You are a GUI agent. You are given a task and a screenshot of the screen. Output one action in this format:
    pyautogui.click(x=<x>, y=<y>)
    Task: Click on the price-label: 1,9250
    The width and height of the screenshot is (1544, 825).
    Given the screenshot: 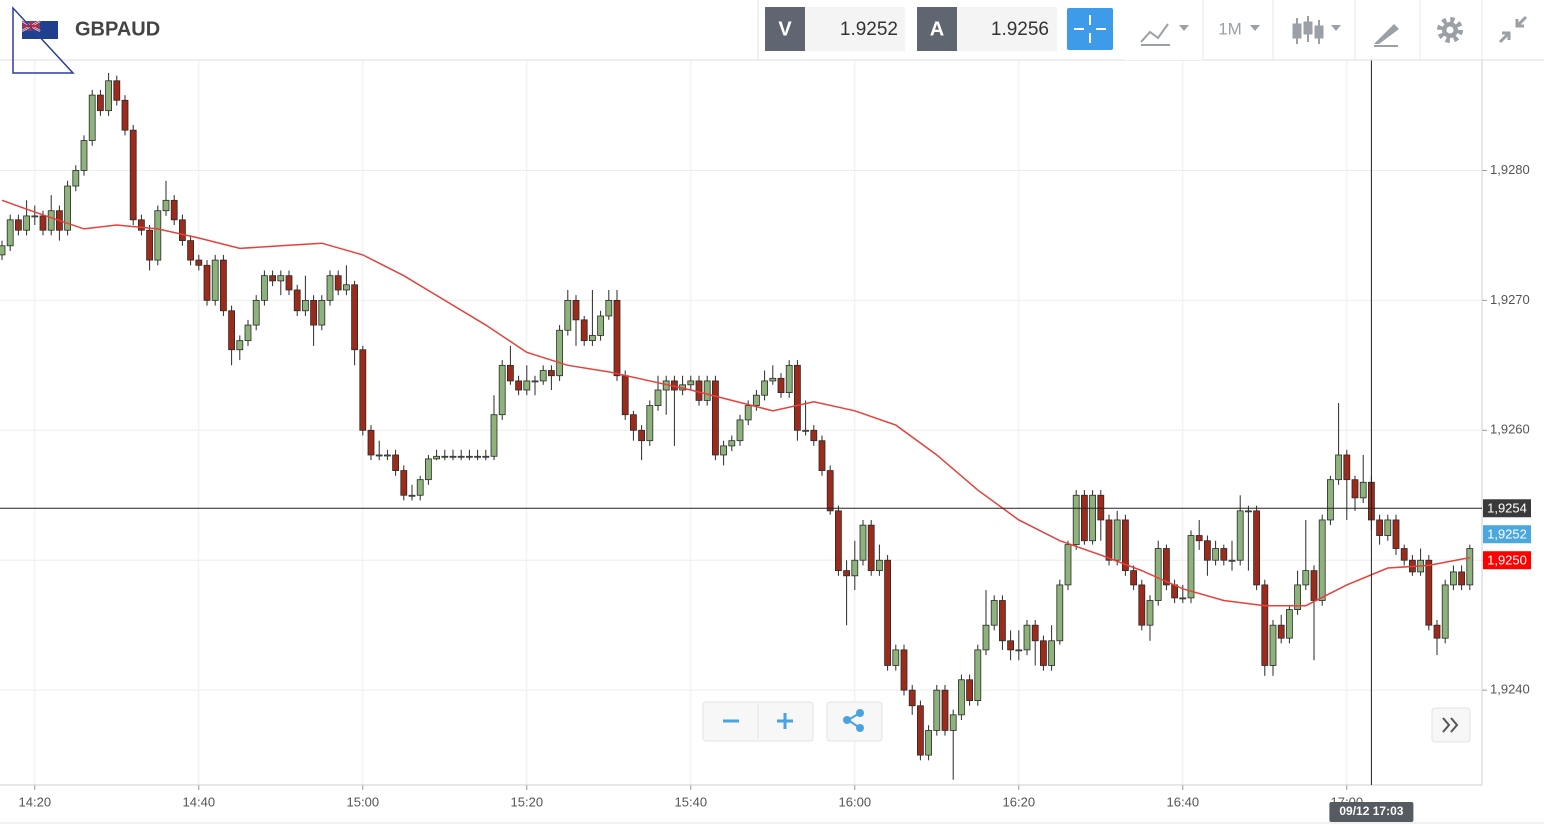 What is the action you would take?
    pyautogui.click(x=1507, y=560)
    